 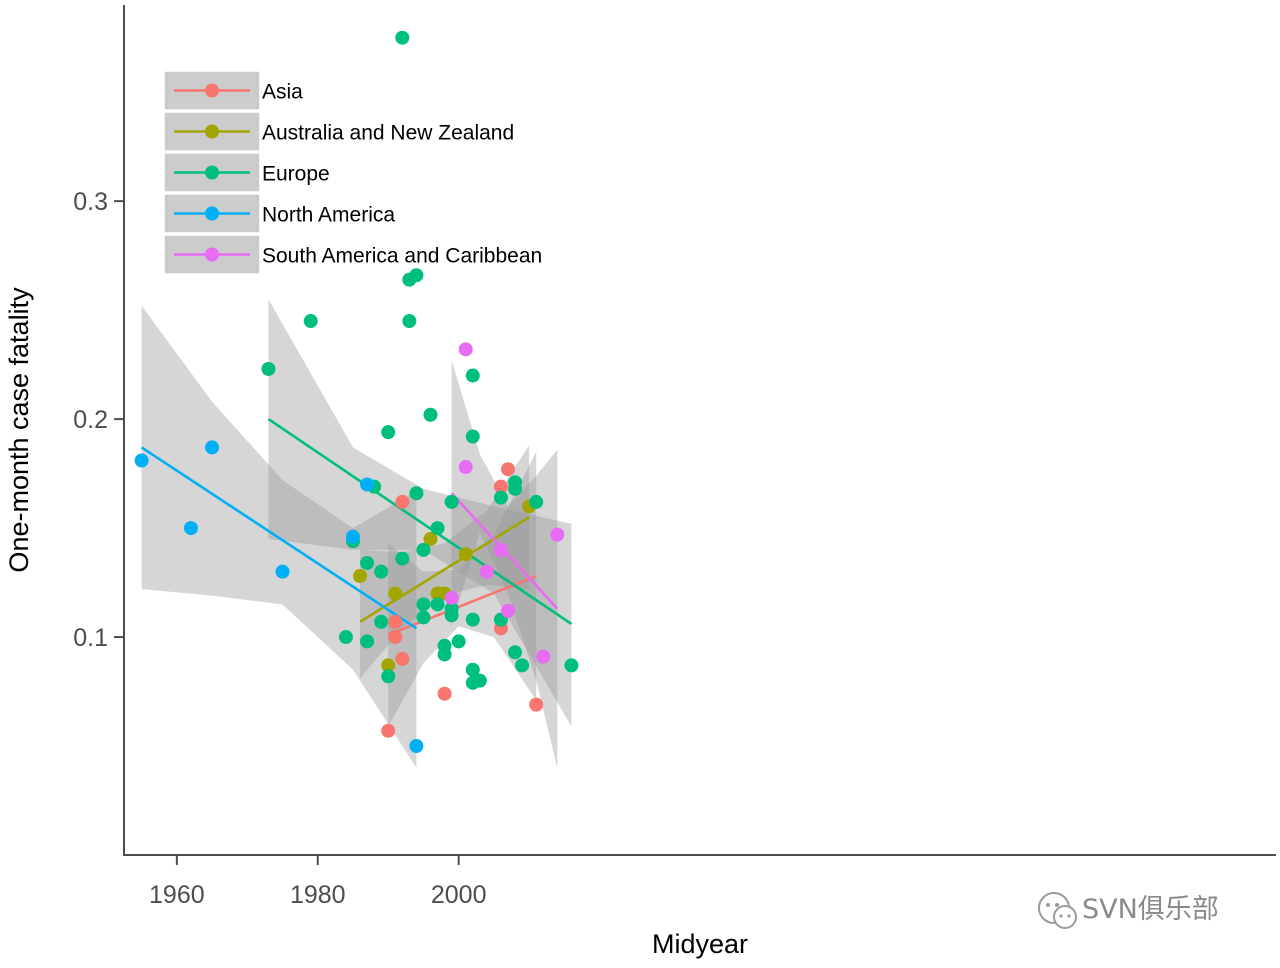 What do you see at coordinates (1128, 910) in the screenshot?
I see `watermark: SVN俱乐部` at bounding box center [1128, 910].